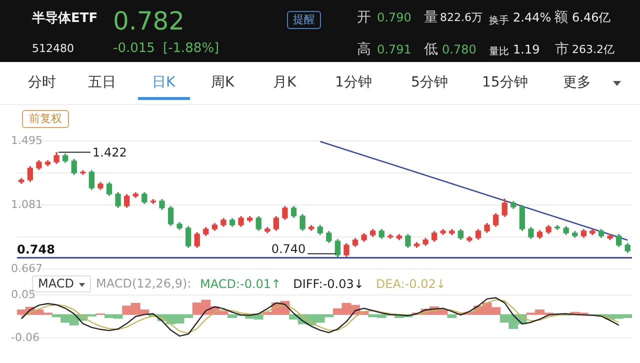  I want to click on text: 1.19, so click(526, 49).